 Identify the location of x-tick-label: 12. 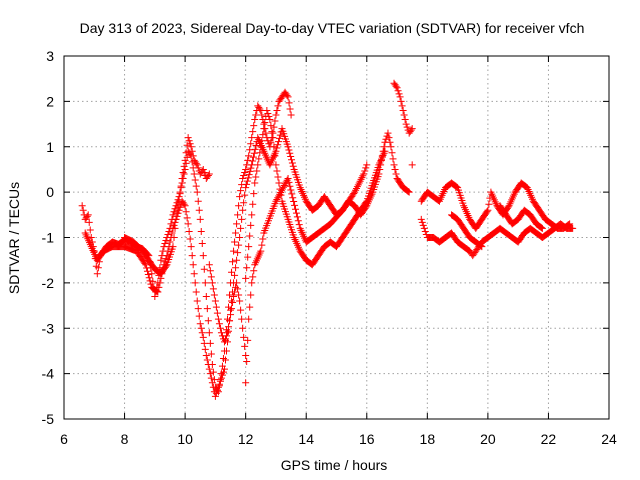
(246, 439).